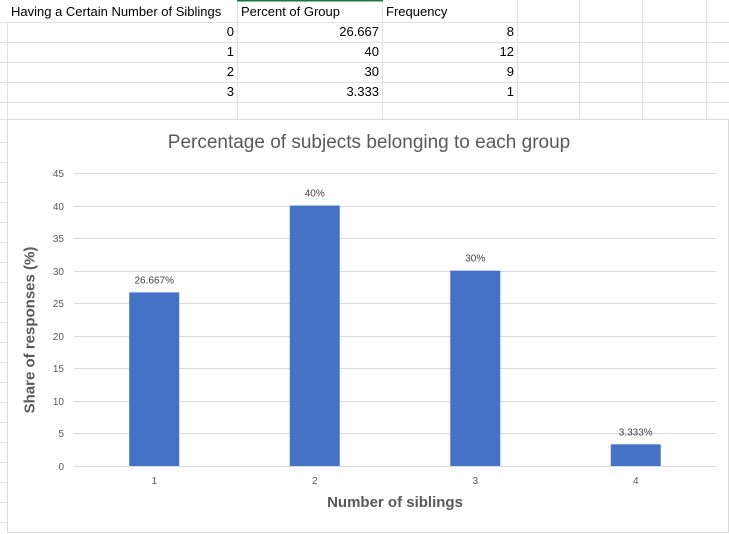  I want to click on cell-frequency-row3: 9, so click(510, 71).